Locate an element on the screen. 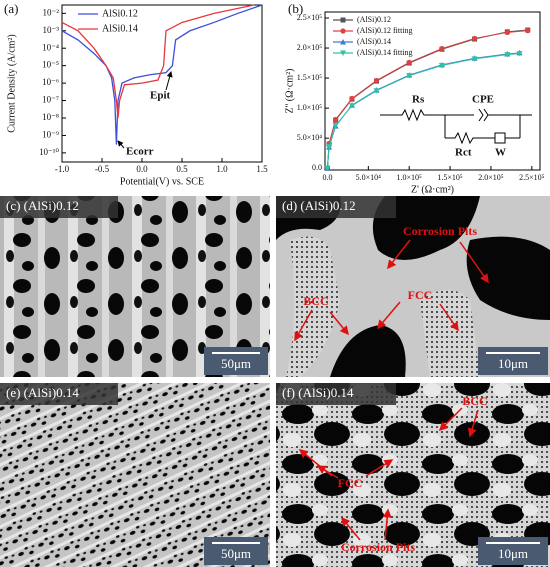 Image resolution: width=550 pixels, height=567 pixels. y-tick-label: 10⁻³ is located at coordinates (51, 30).